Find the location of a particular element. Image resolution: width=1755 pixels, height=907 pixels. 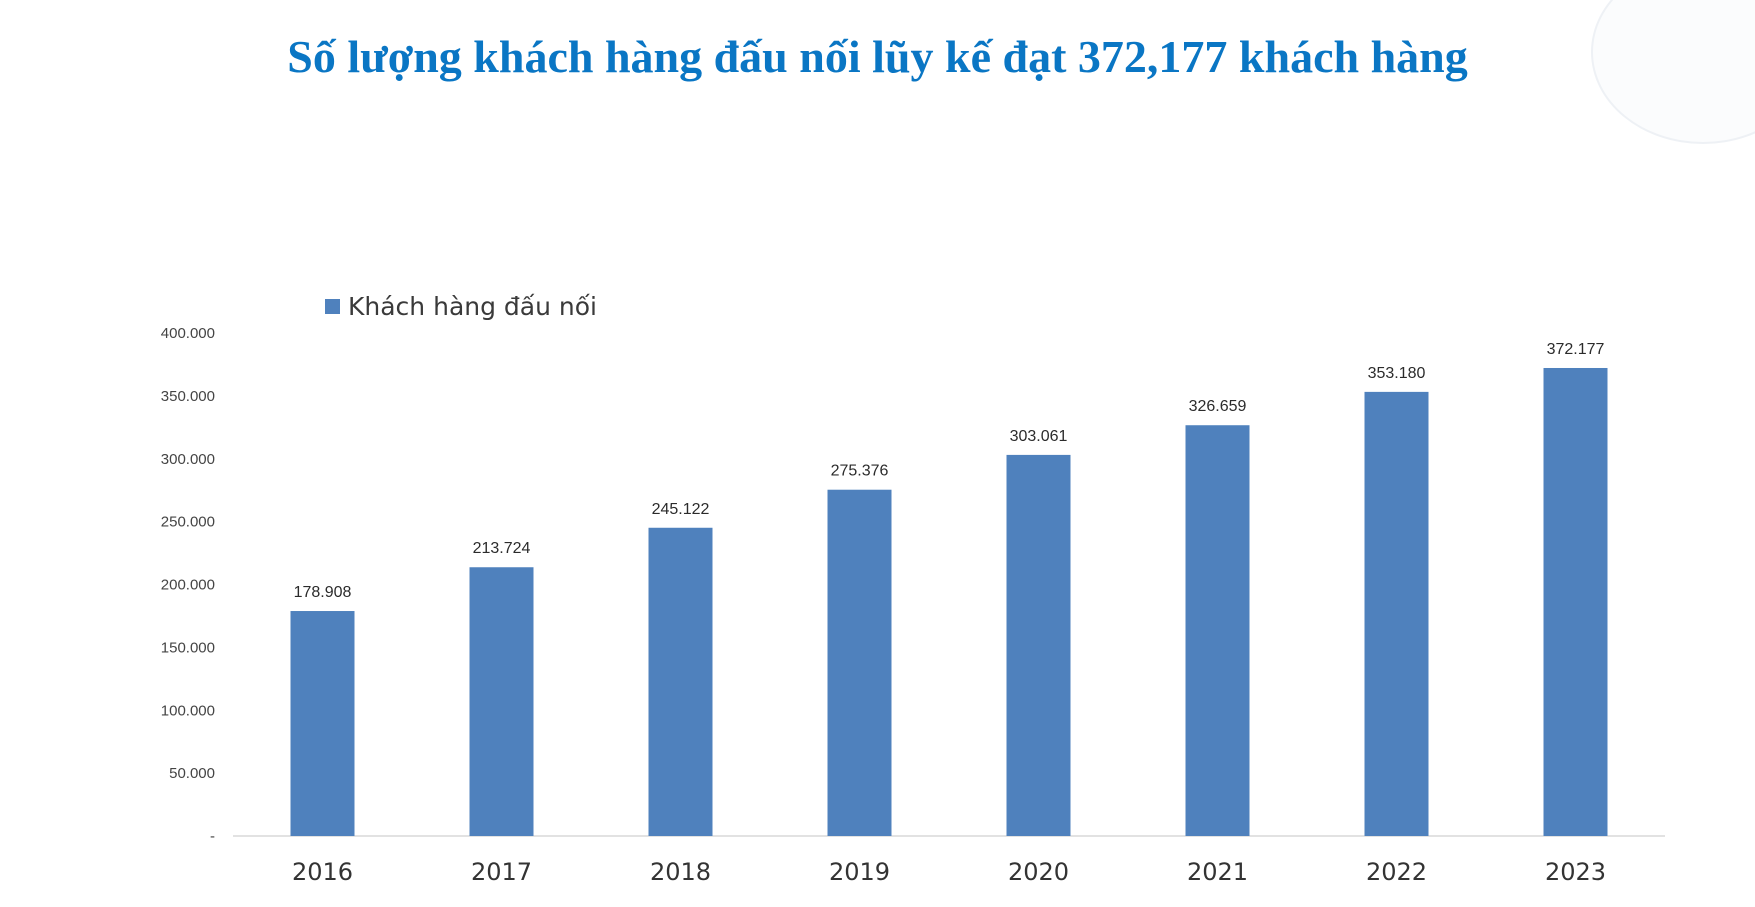

x-tick-label-2018: 2018 is located at coordinates (680, 872).